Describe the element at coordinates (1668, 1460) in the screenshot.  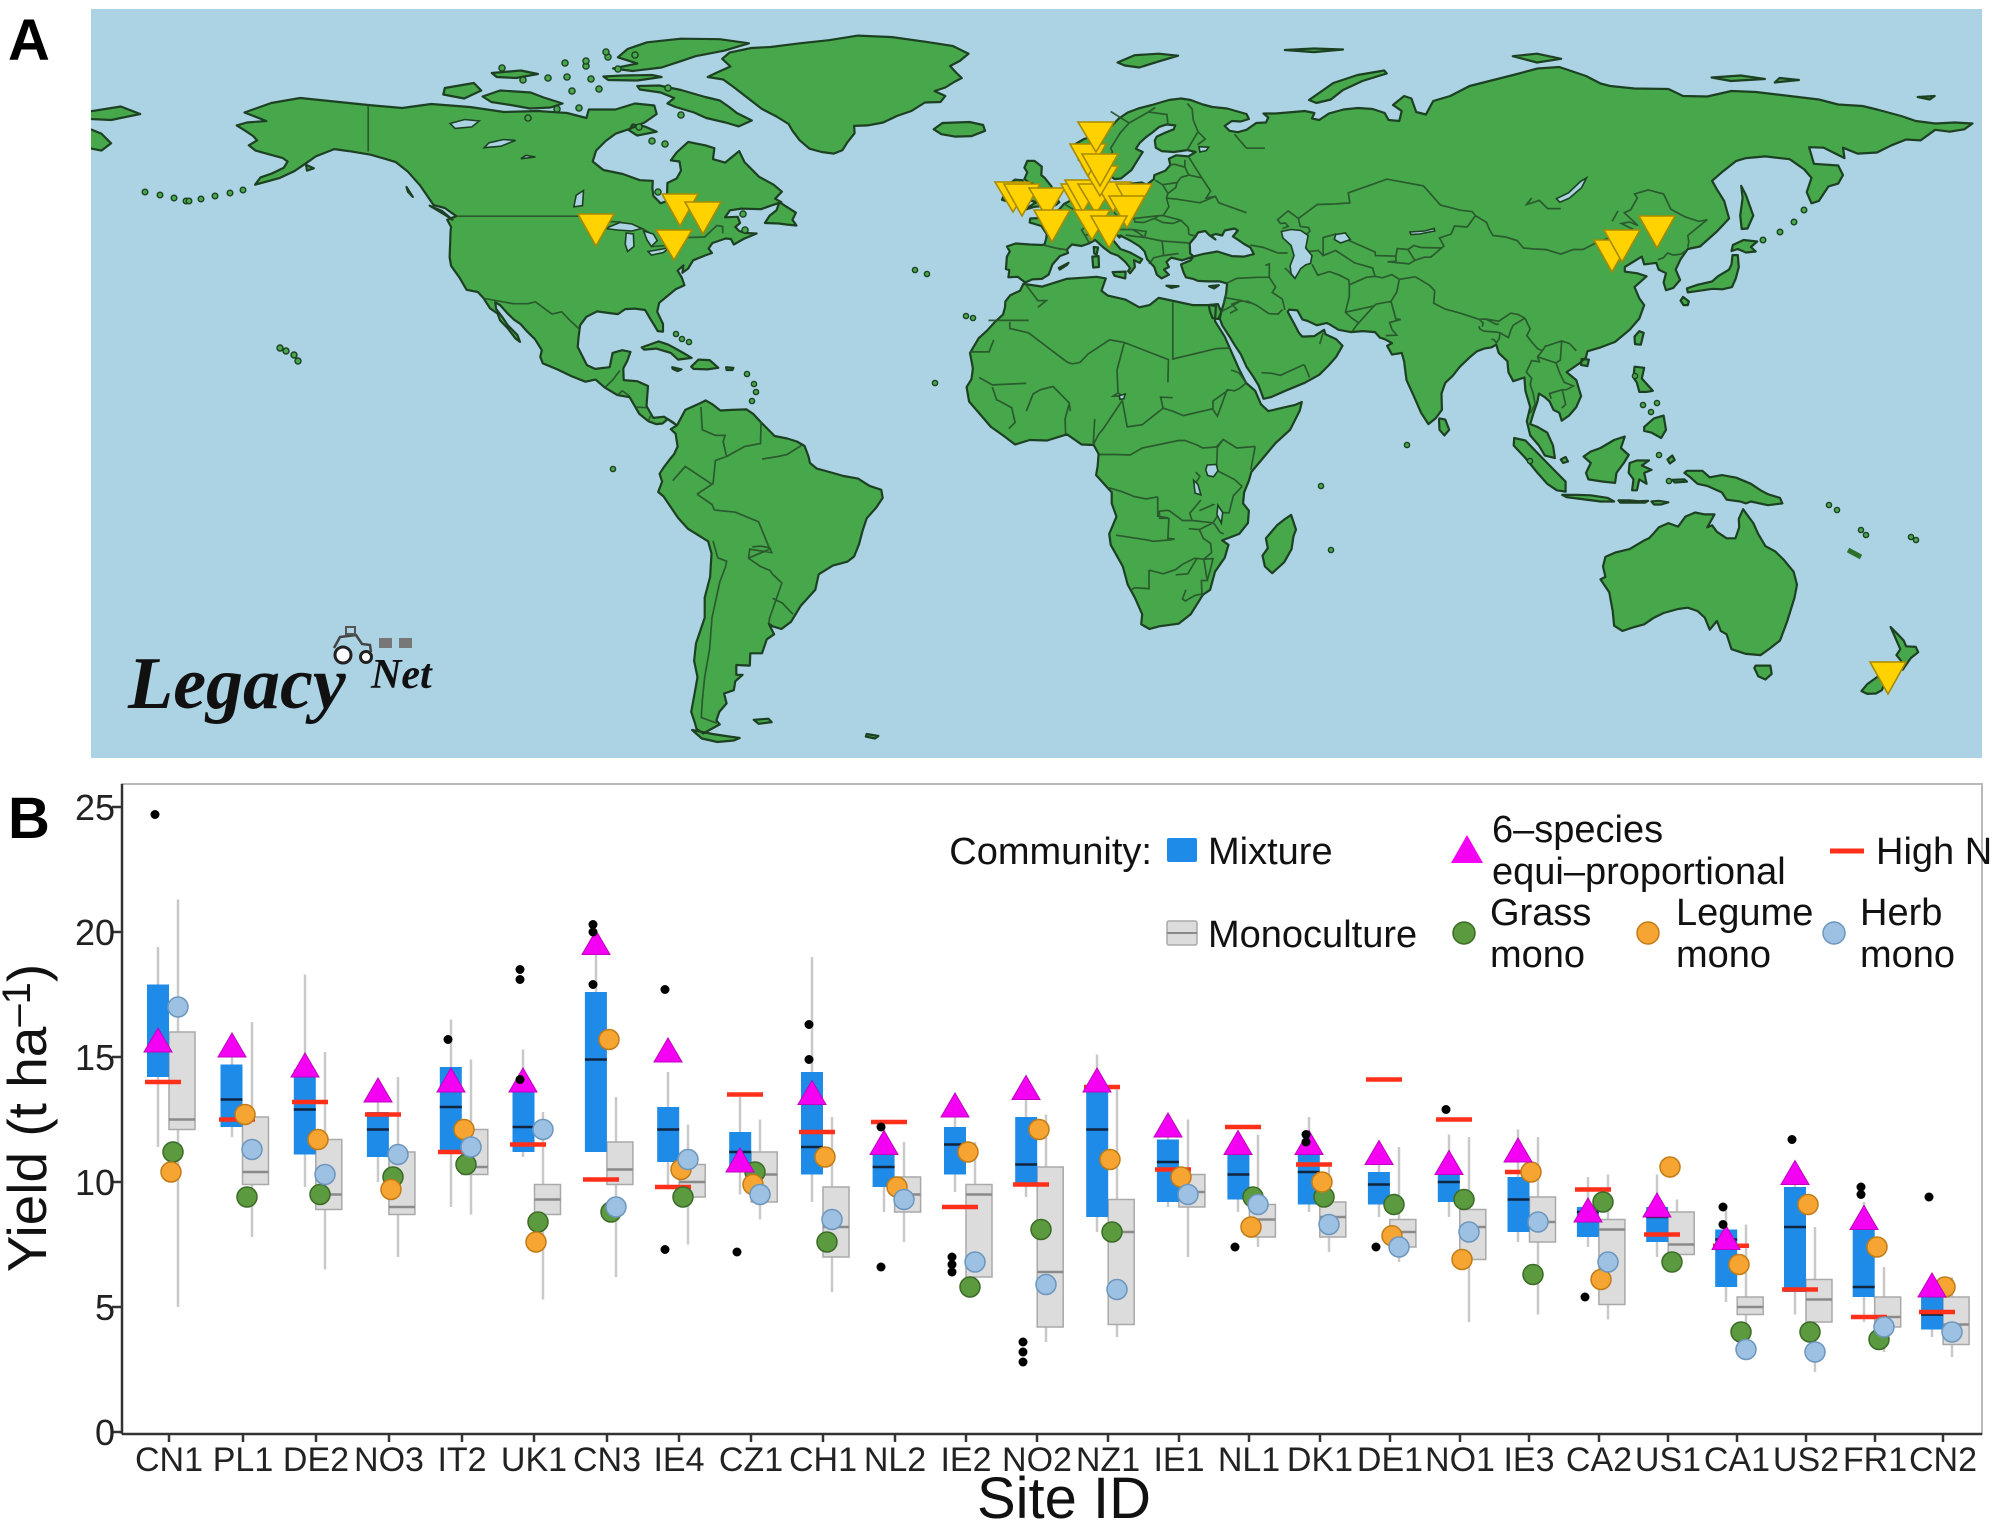
I see `svg-text: US1` at that location.